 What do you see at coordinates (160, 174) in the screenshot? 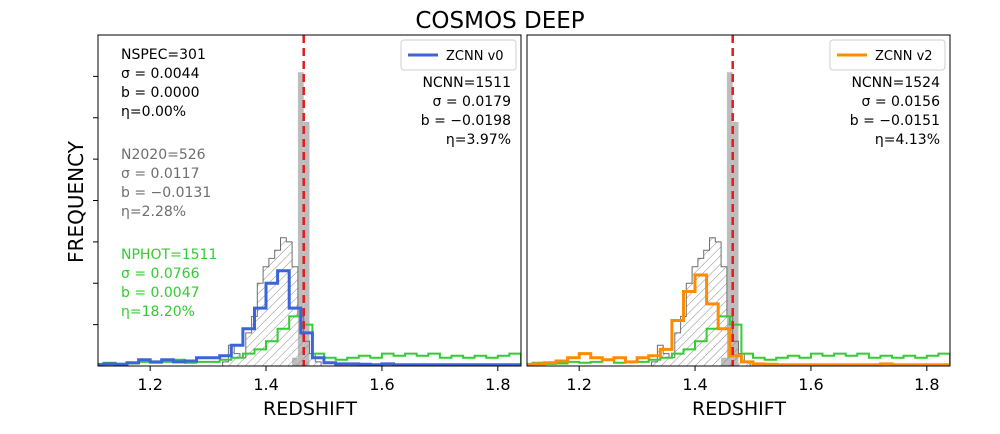
I see `stat-n2020-line: σ = 0.0117` at bounding box center [160, 174].